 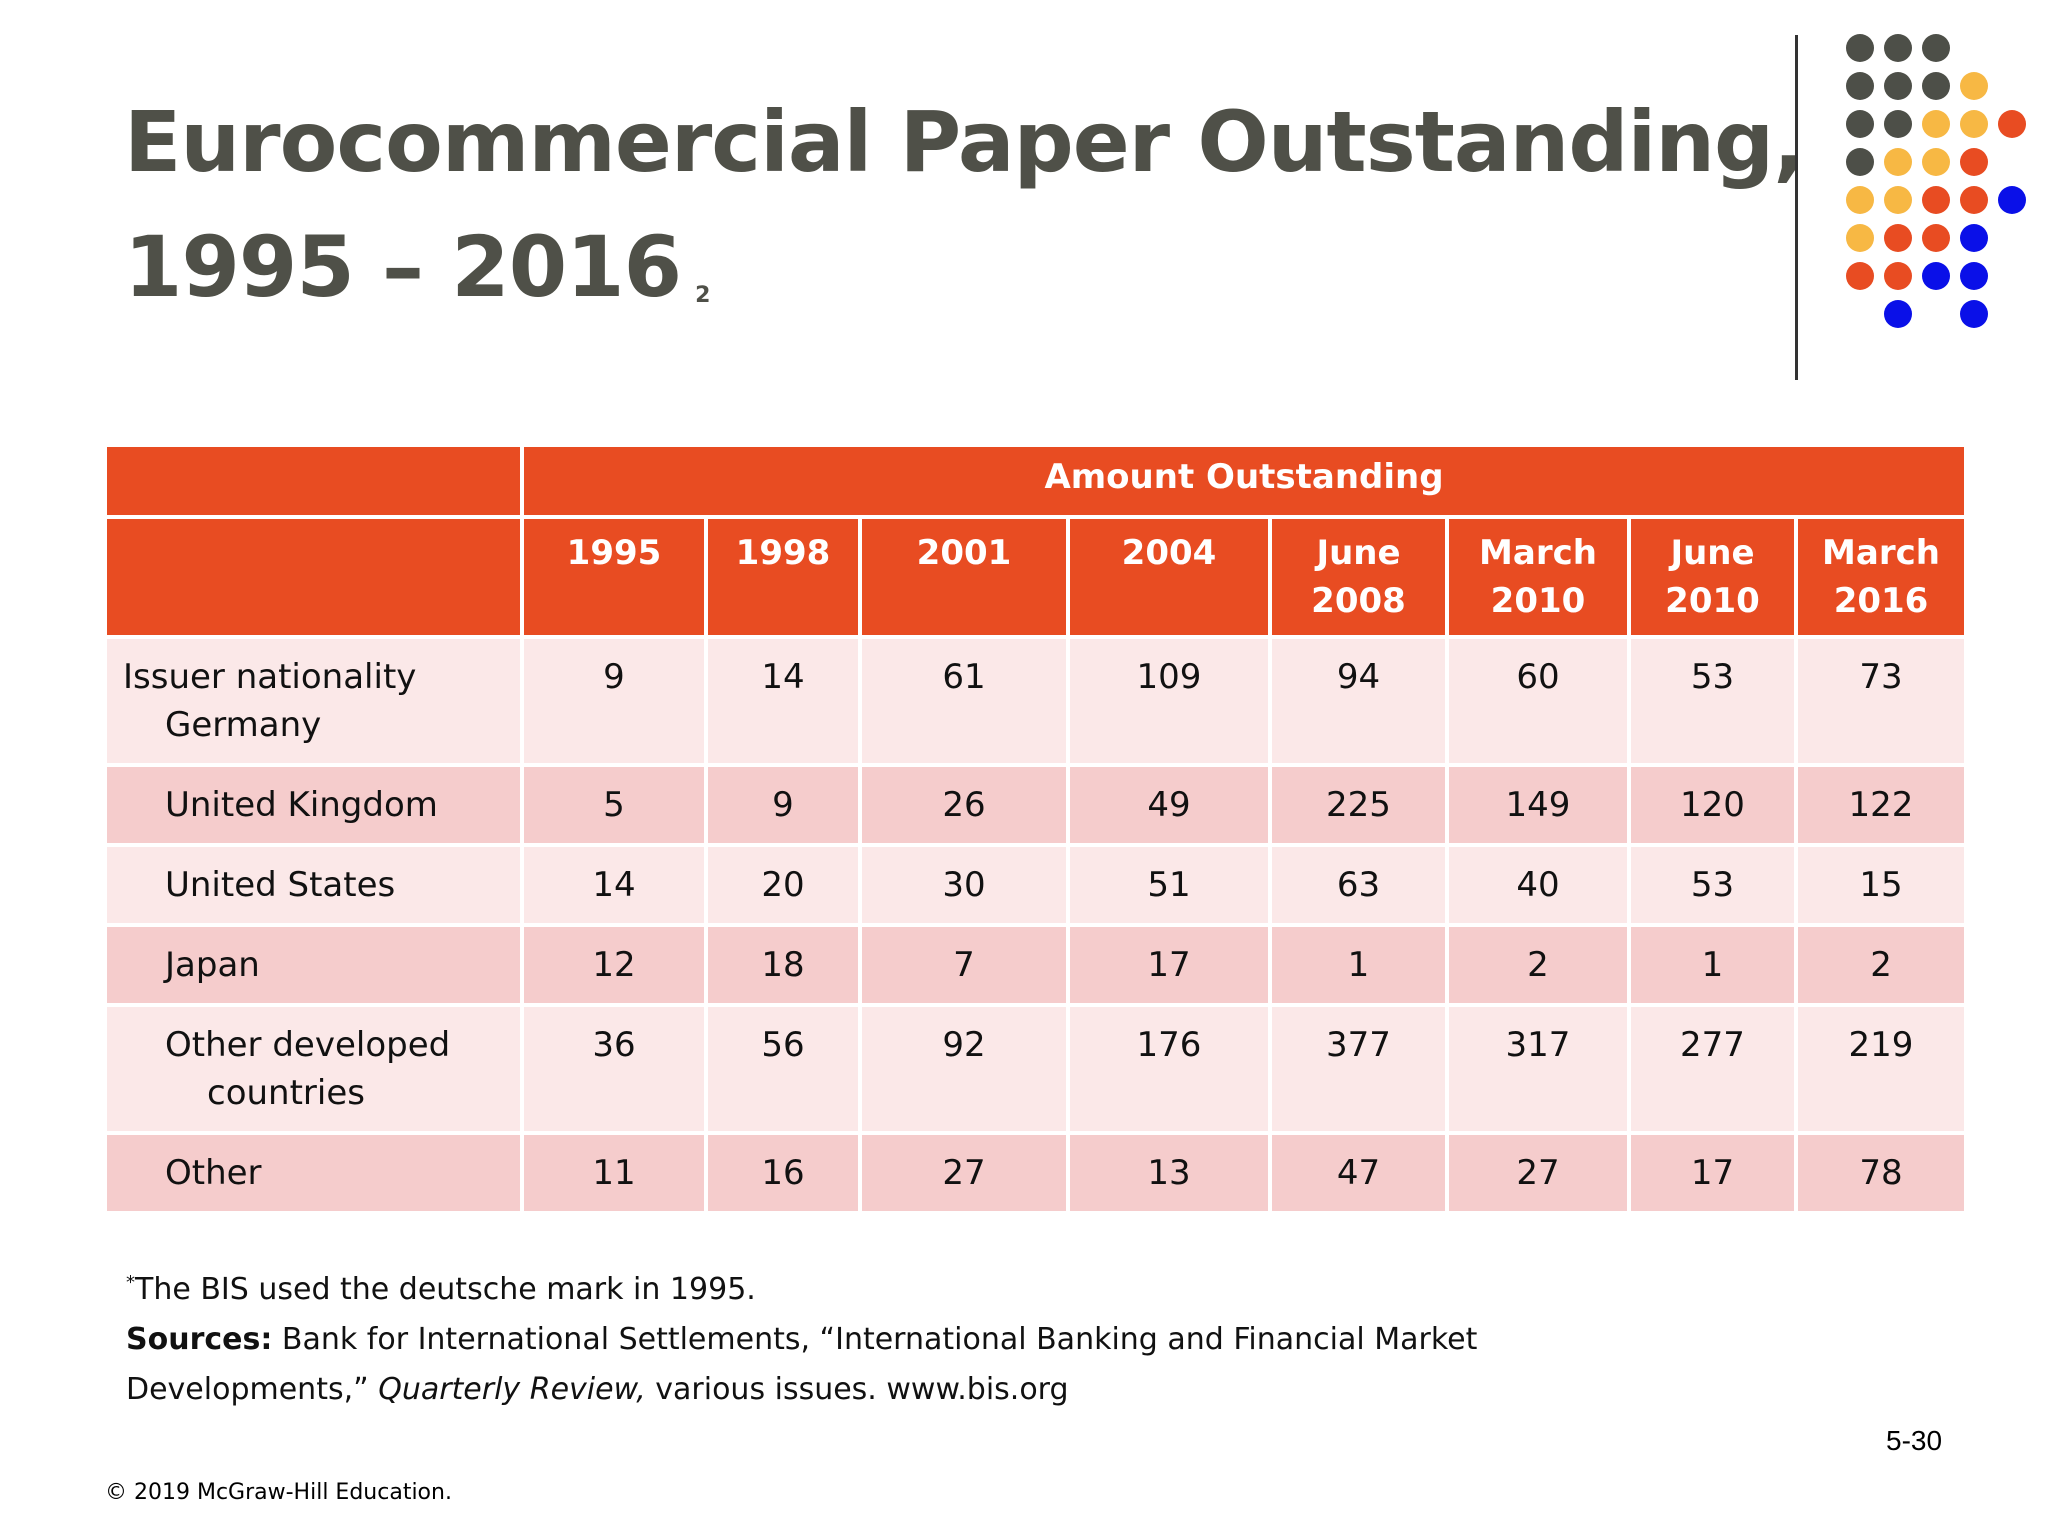 What do you see at coordinates (130, 1282) in the screenshot?
I see `footnote-marker: *` at bounding box center [130, 1282].